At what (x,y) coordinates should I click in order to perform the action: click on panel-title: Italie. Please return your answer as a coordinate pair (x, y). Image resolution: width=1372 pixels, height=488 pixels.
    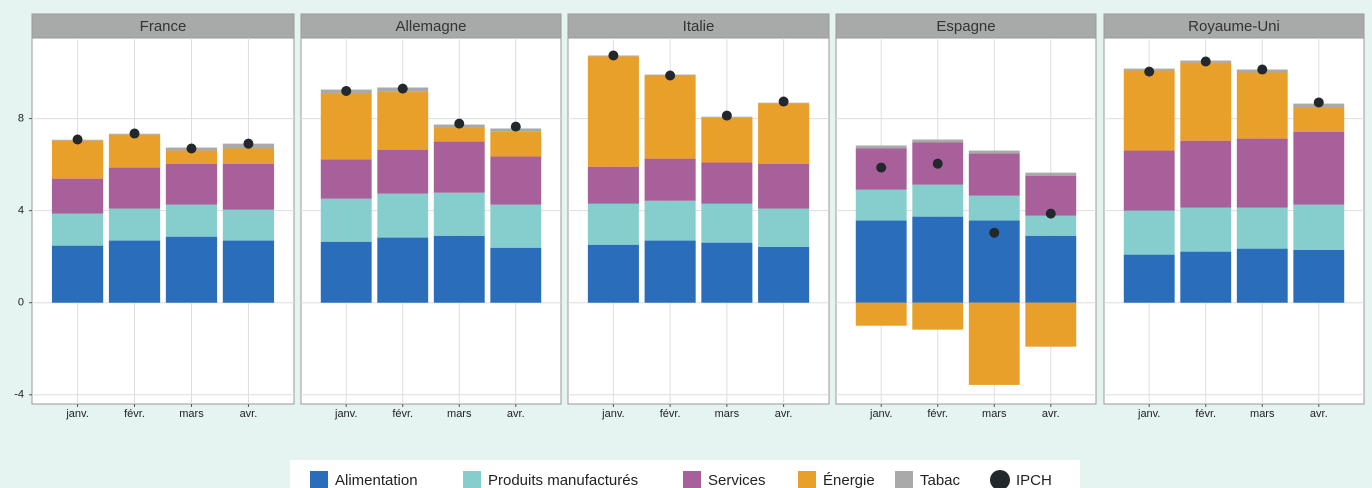
    Looking at the image, I should click on (699, 26).